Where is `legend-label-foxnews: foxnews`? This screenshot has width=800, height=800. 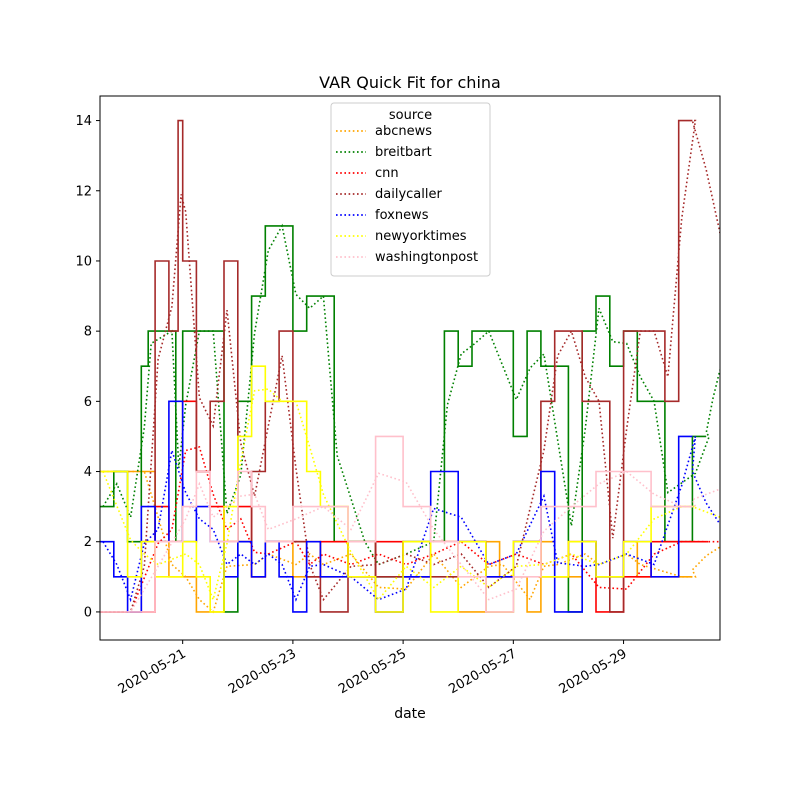
legend-label-foxnews: foxnews is located at coordinates (402, 215).